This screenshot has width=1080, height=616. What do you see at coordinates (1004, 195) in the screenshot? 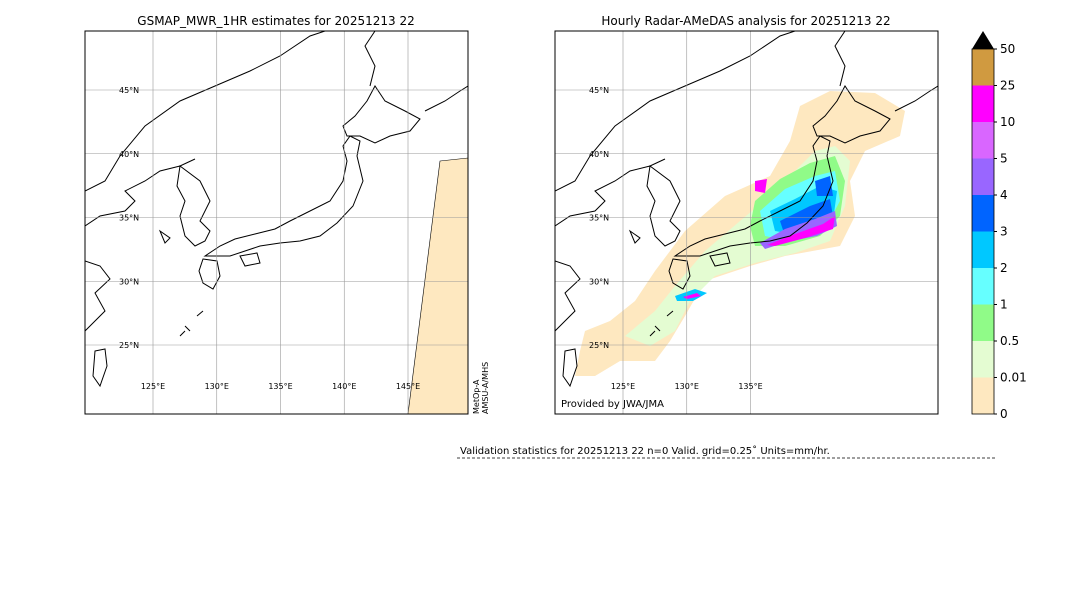
I see `colorbar-label: 4` at bounding box center [1004, 195].